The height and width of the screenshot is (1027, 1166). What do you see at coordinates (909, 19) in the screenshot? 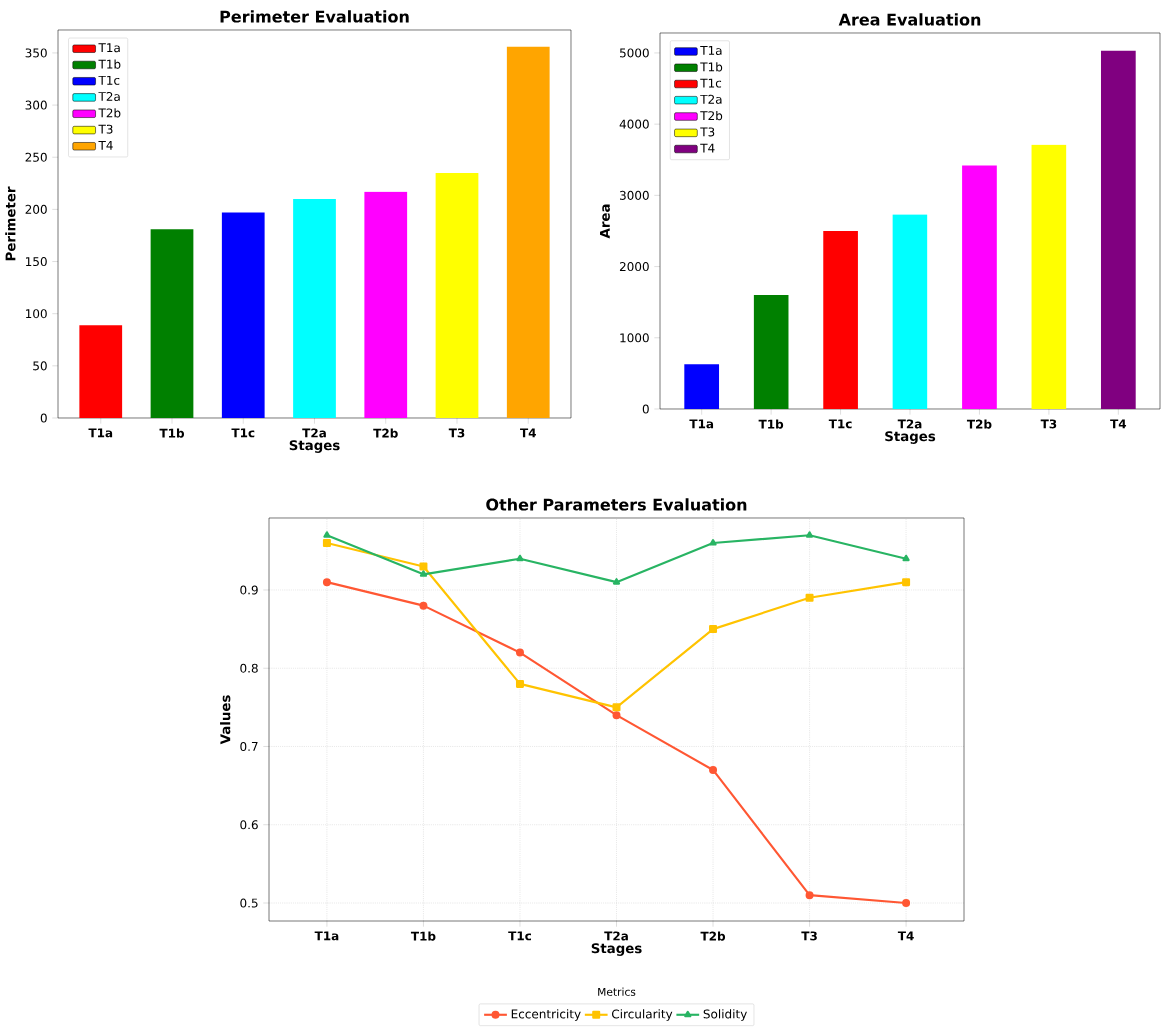
I see `chart-title: Area Evaluation` at bounding box center [909, 19].